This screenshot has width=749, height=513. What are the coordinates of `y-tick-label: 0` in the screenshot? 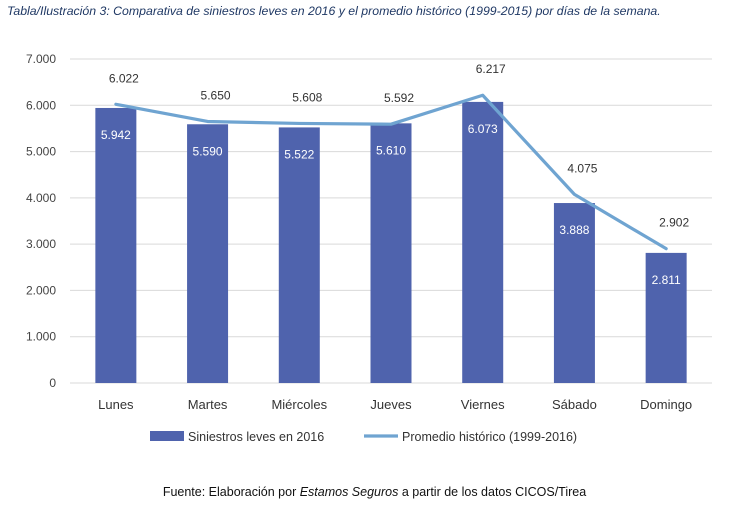 It's located at (52, 383).